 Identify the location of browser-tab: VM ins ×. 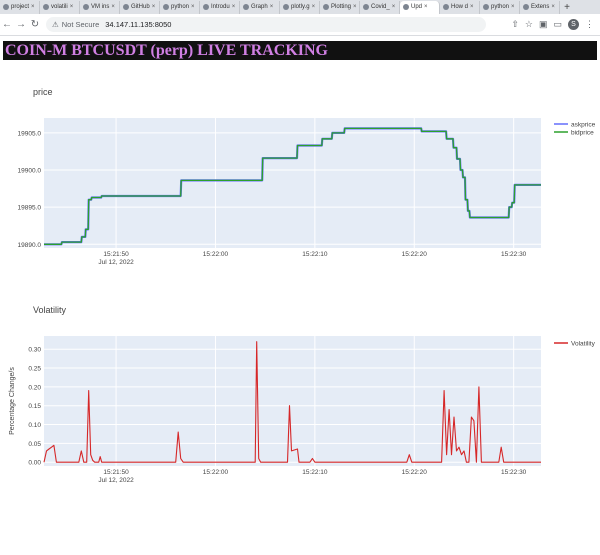
(100, 7).